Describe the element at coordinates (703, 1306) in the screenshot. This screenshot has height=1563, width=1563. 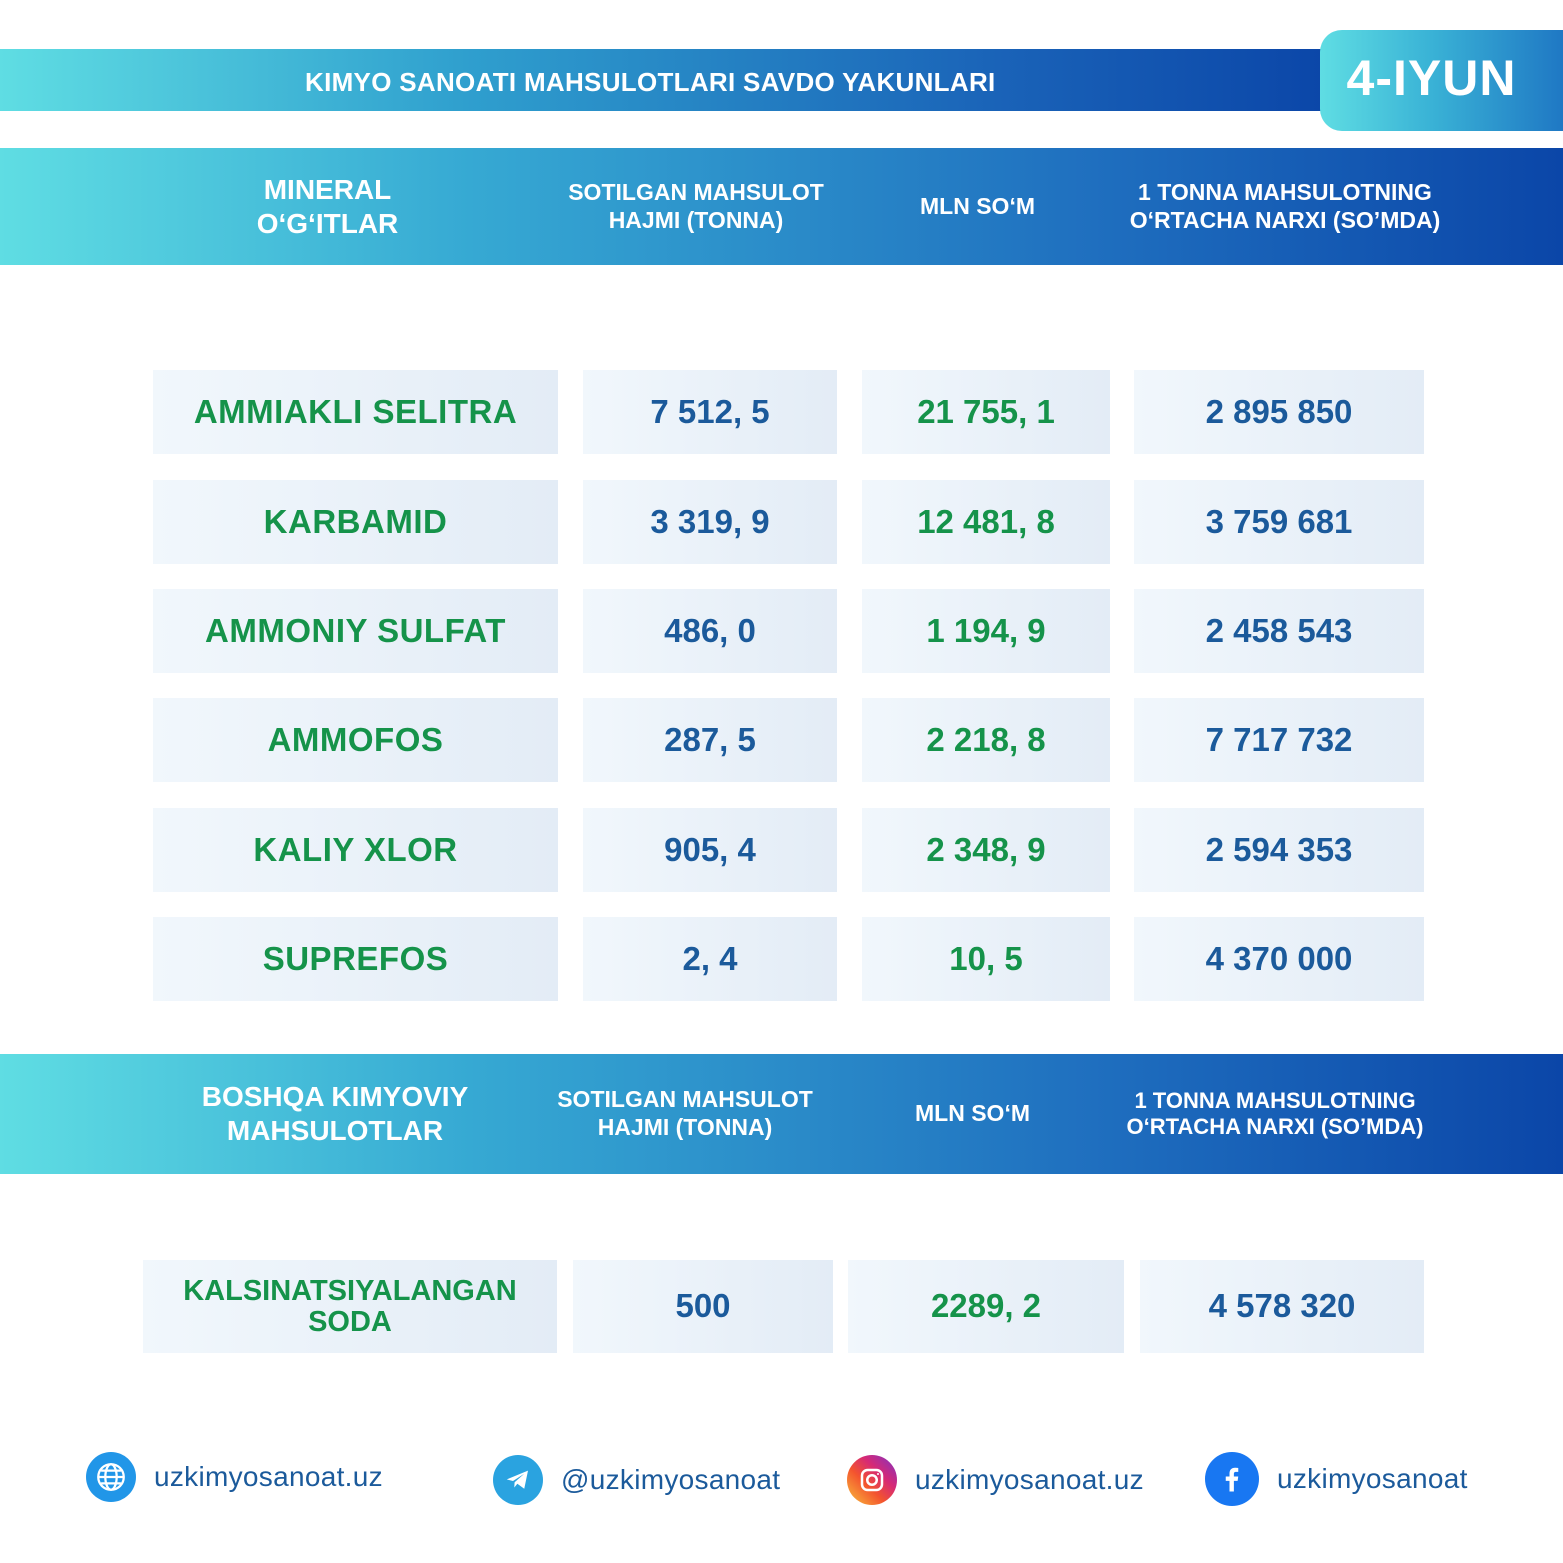
I see `volume-value: 500` at that location.